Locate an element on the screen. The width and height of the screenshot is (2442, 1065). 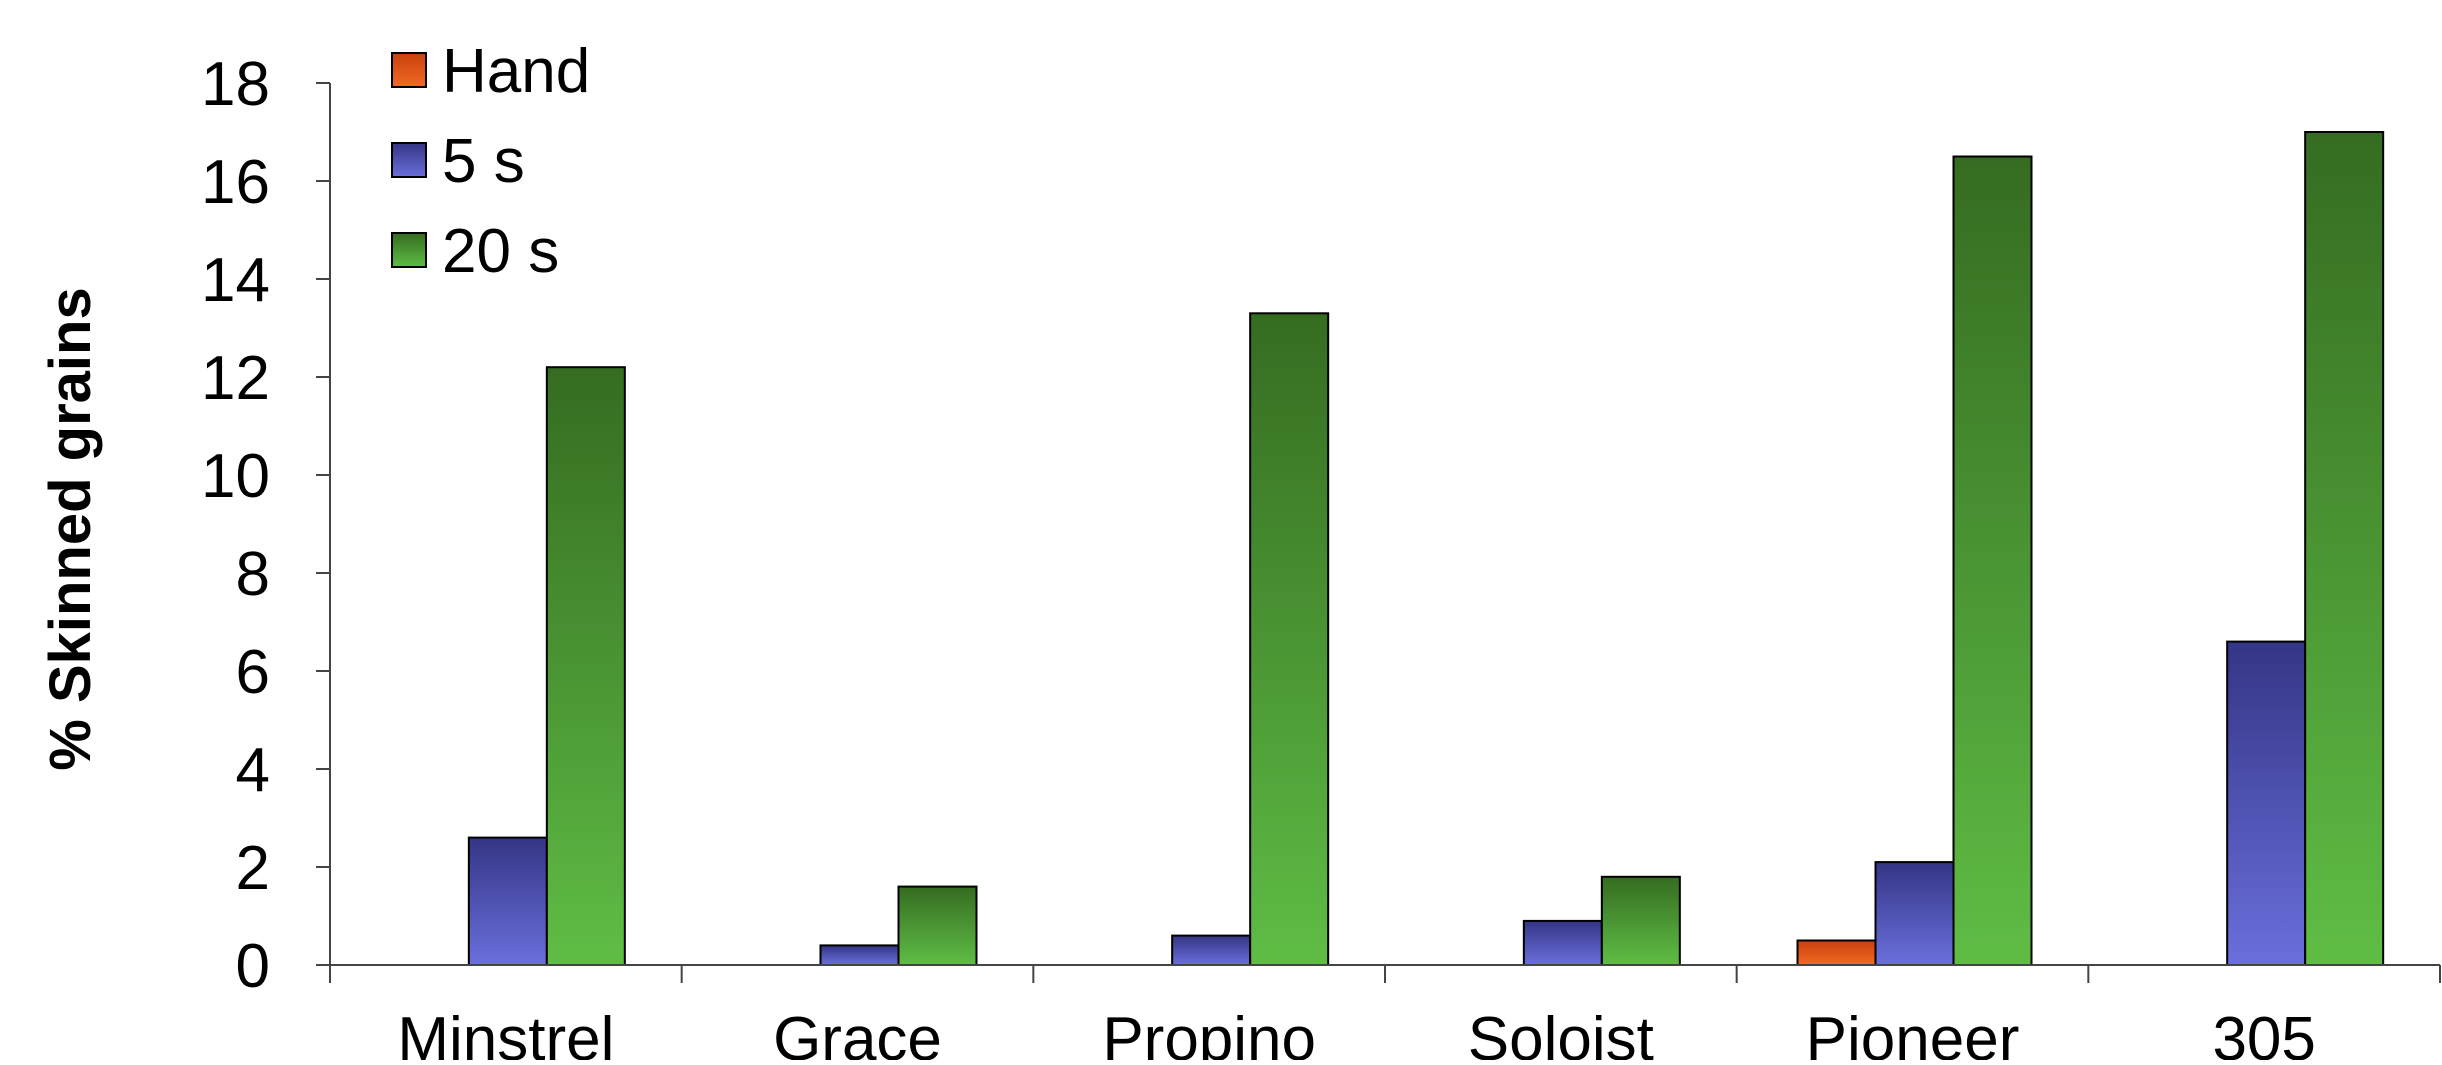
legend-swatch-5s is located at coordinates (409, 160).